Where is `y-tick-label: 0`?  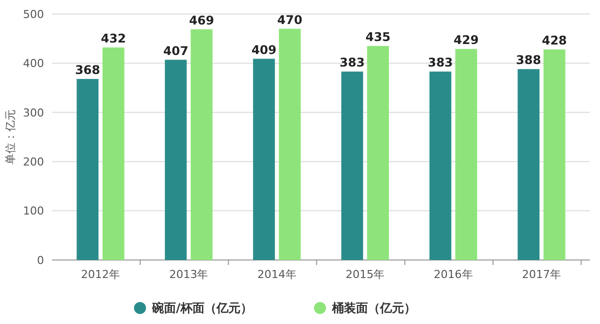 y-tick-label: 0 is located at coordinates (40, 260).